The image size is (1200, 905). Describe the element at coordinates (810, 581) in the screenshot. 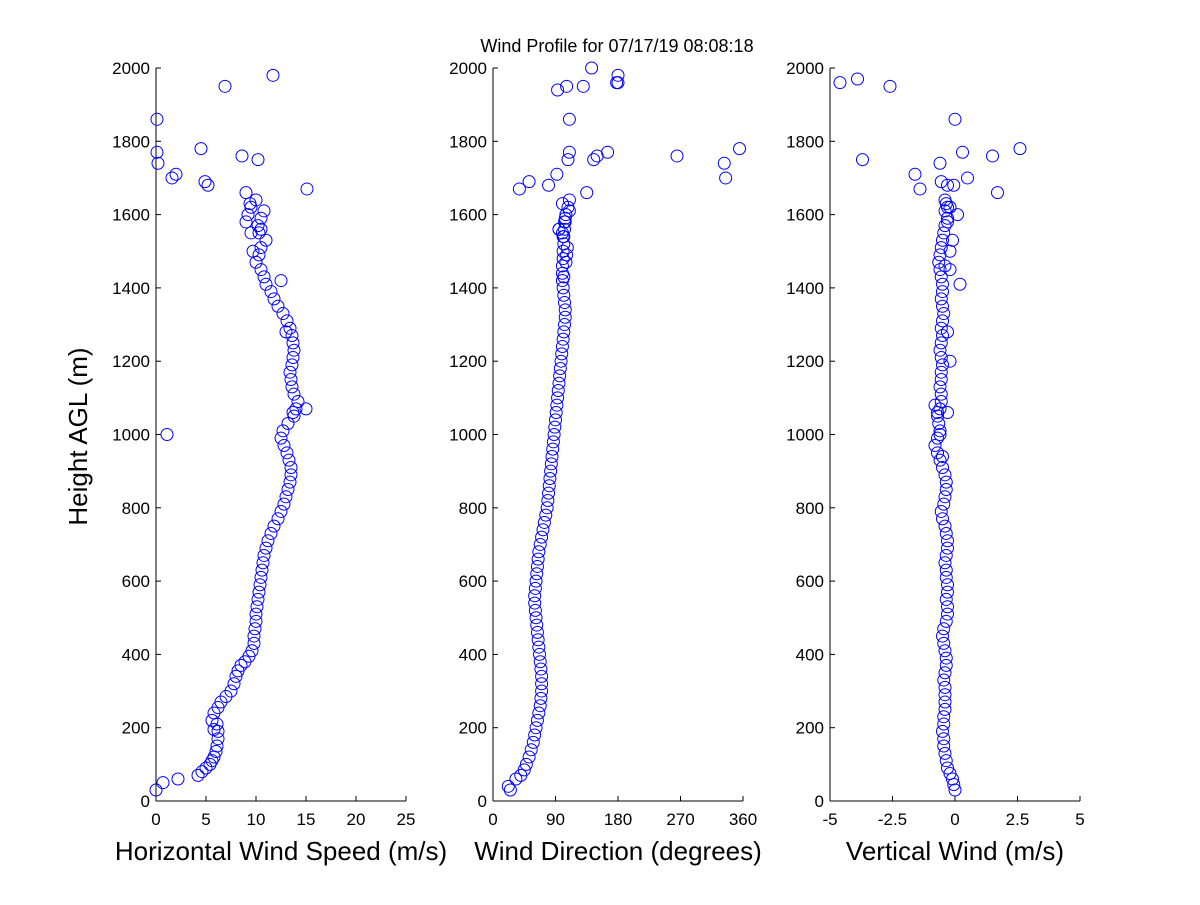

I see `panel-3-y-tick-label: 600` at that location.